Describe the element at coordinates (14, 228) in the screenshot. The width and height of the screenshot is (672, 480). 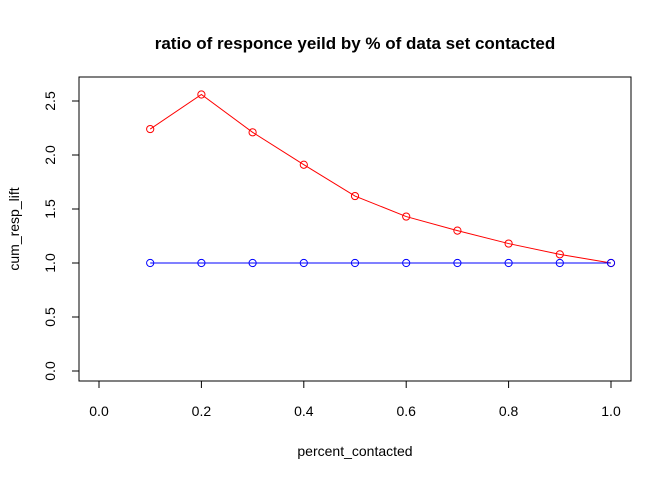
I see `y-axis-label: cum_resp_lift` at that location.